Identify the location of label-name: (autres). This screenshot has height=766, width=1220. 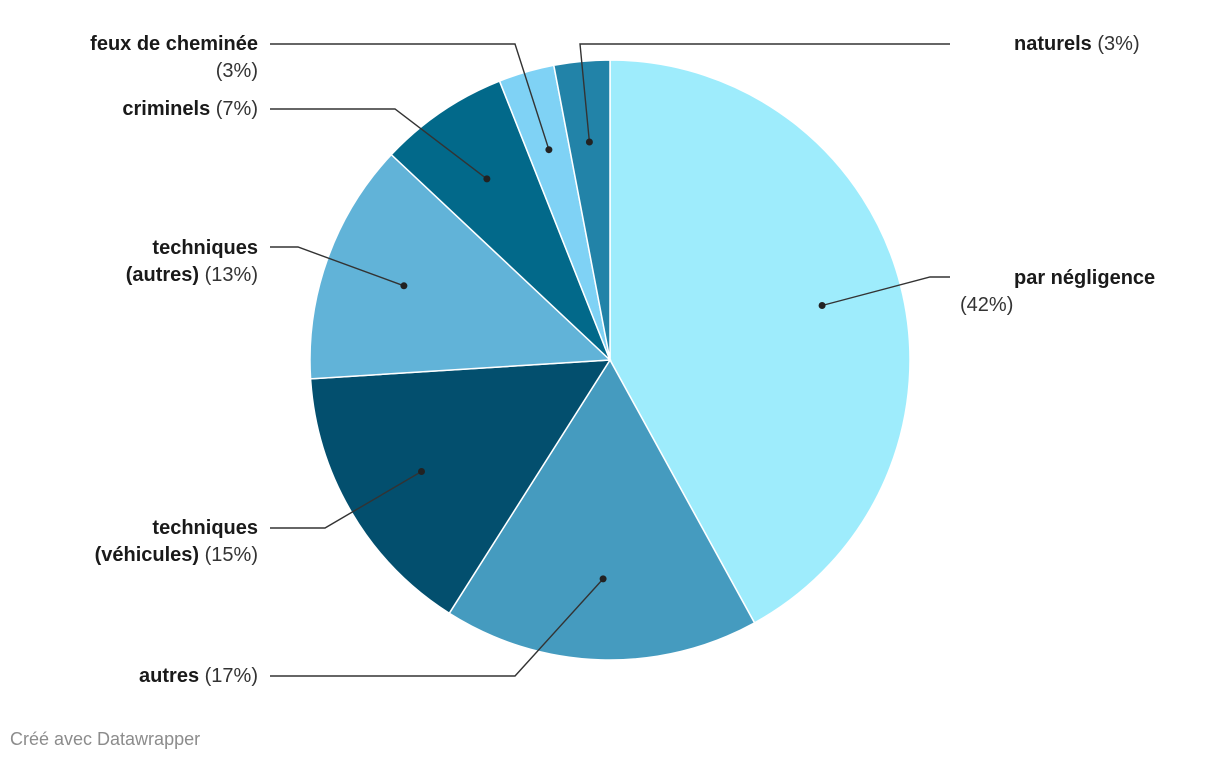
(162, 275).